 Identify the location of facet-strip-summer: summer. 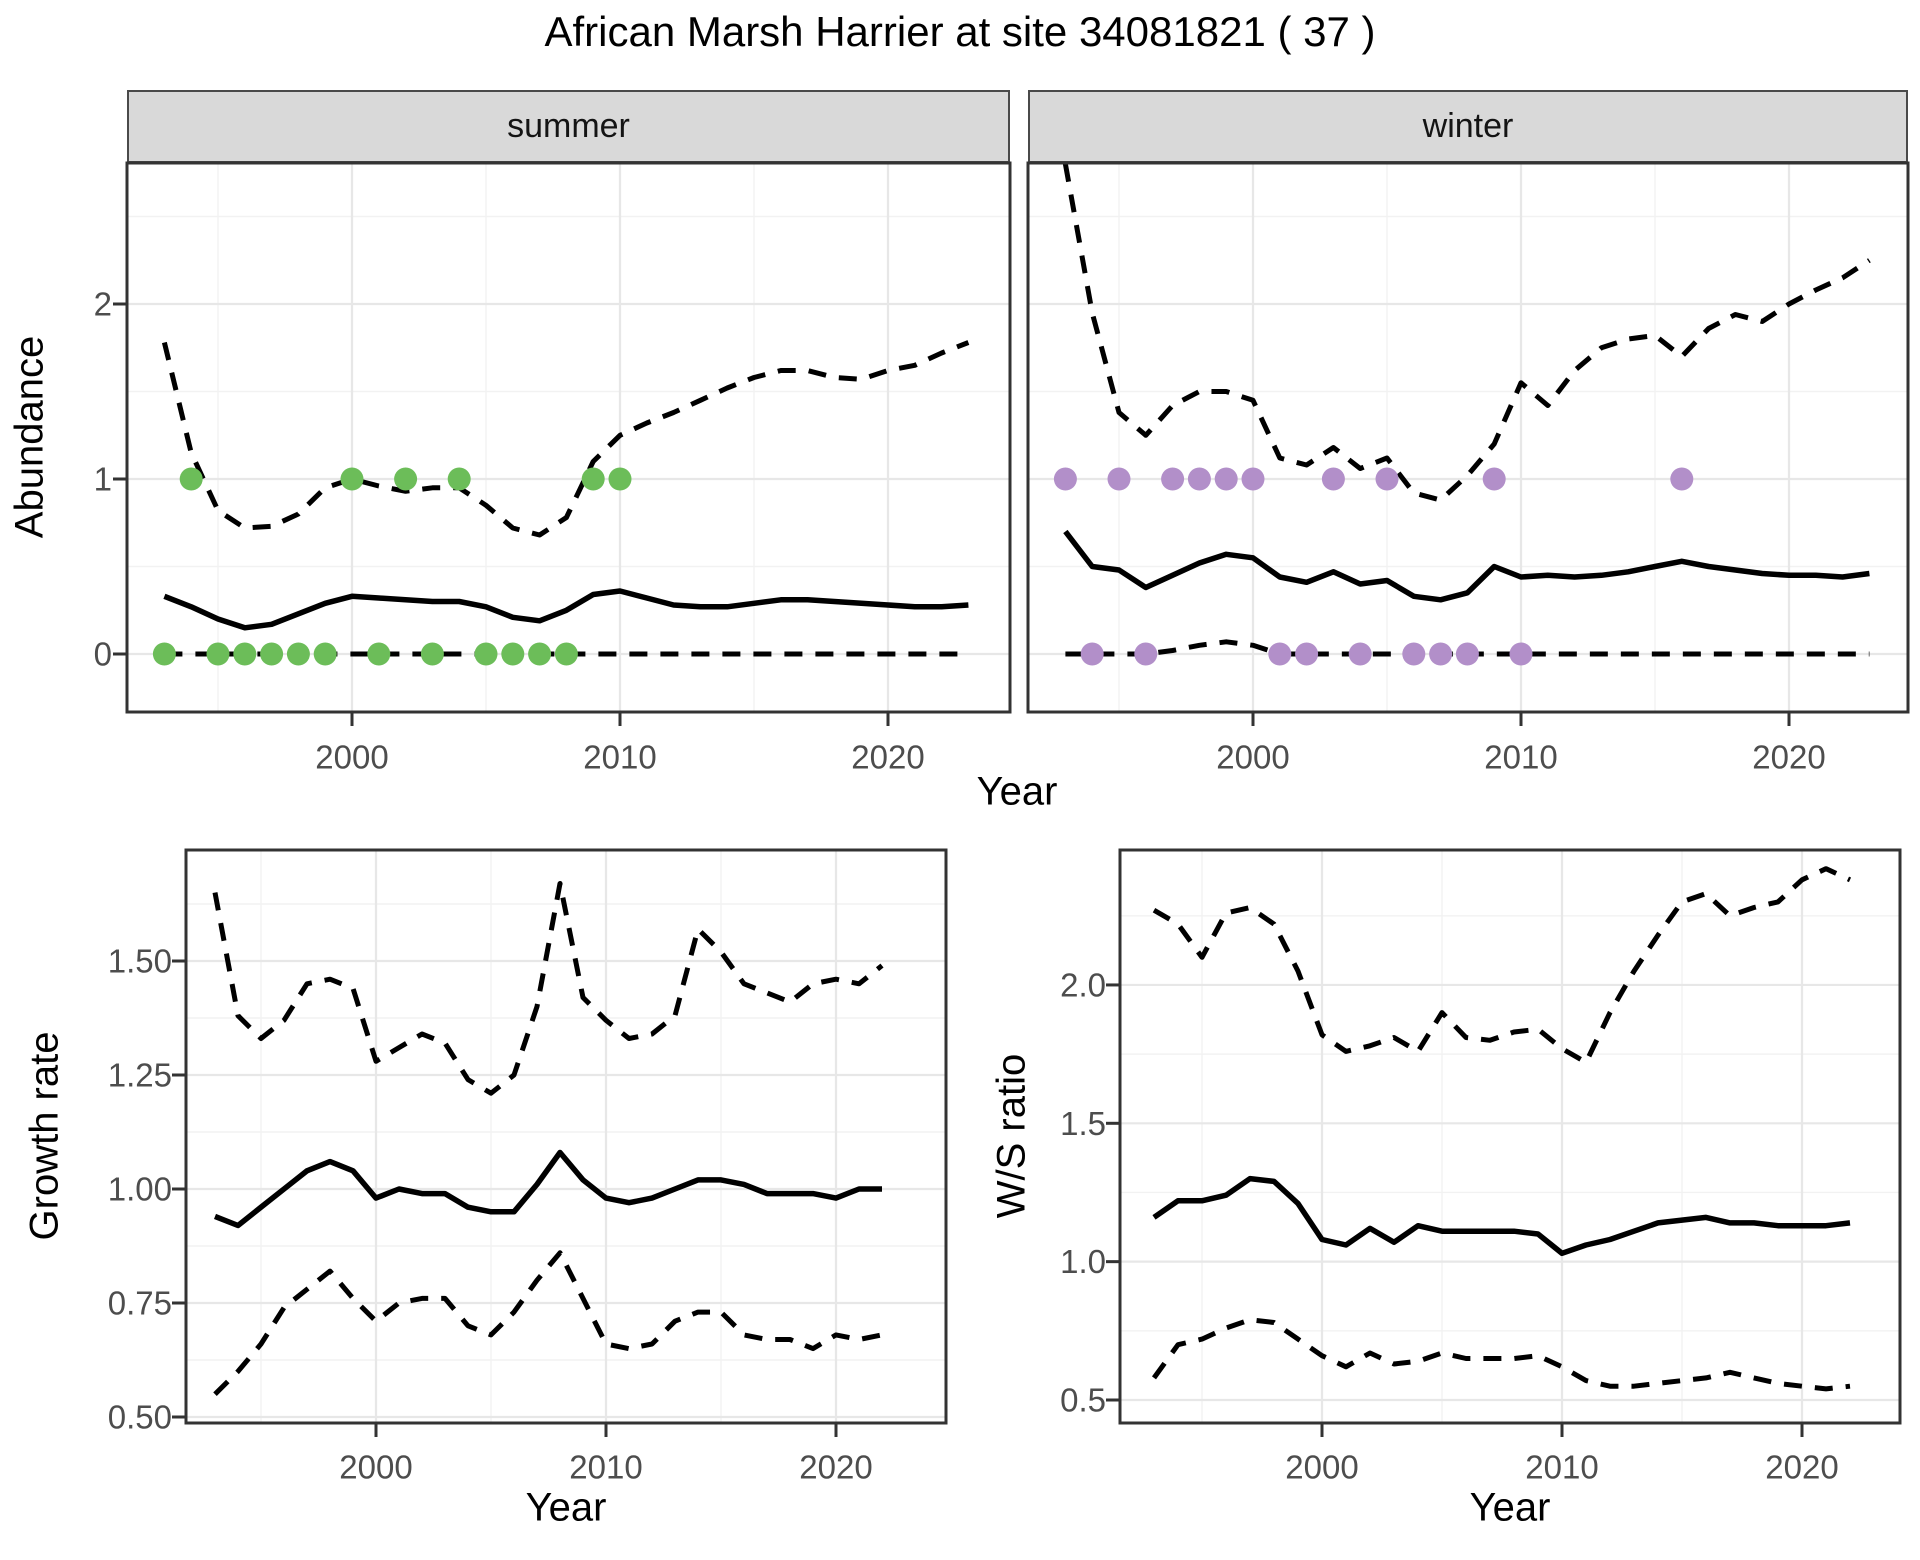
(568, 126).